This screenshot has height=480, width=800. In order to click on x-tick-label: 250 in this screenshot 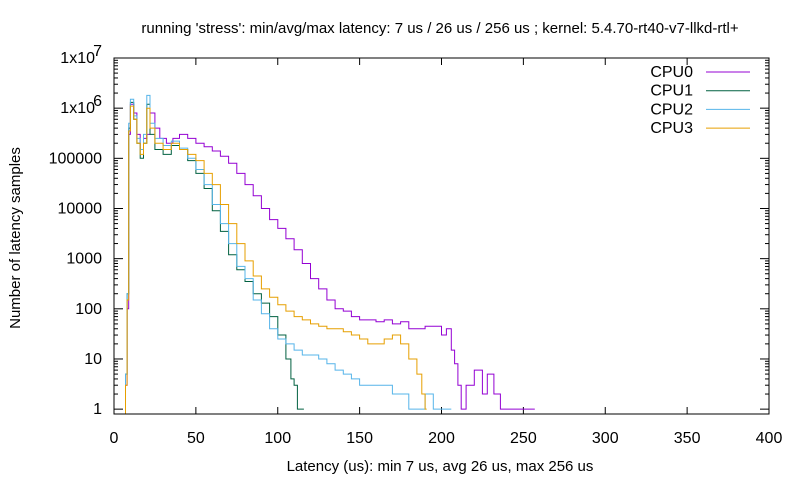, I will do `click(523, 438)`.